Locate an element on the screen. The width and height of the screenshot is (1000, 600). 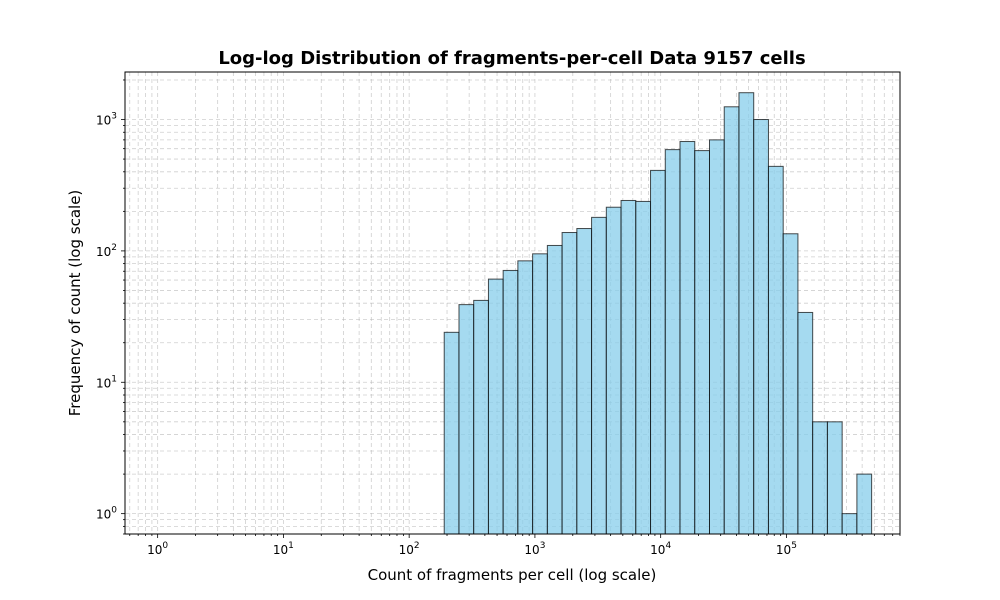
x-axis-label: Count of fragments per cell (log scale) is located at coordinates (512, 575).